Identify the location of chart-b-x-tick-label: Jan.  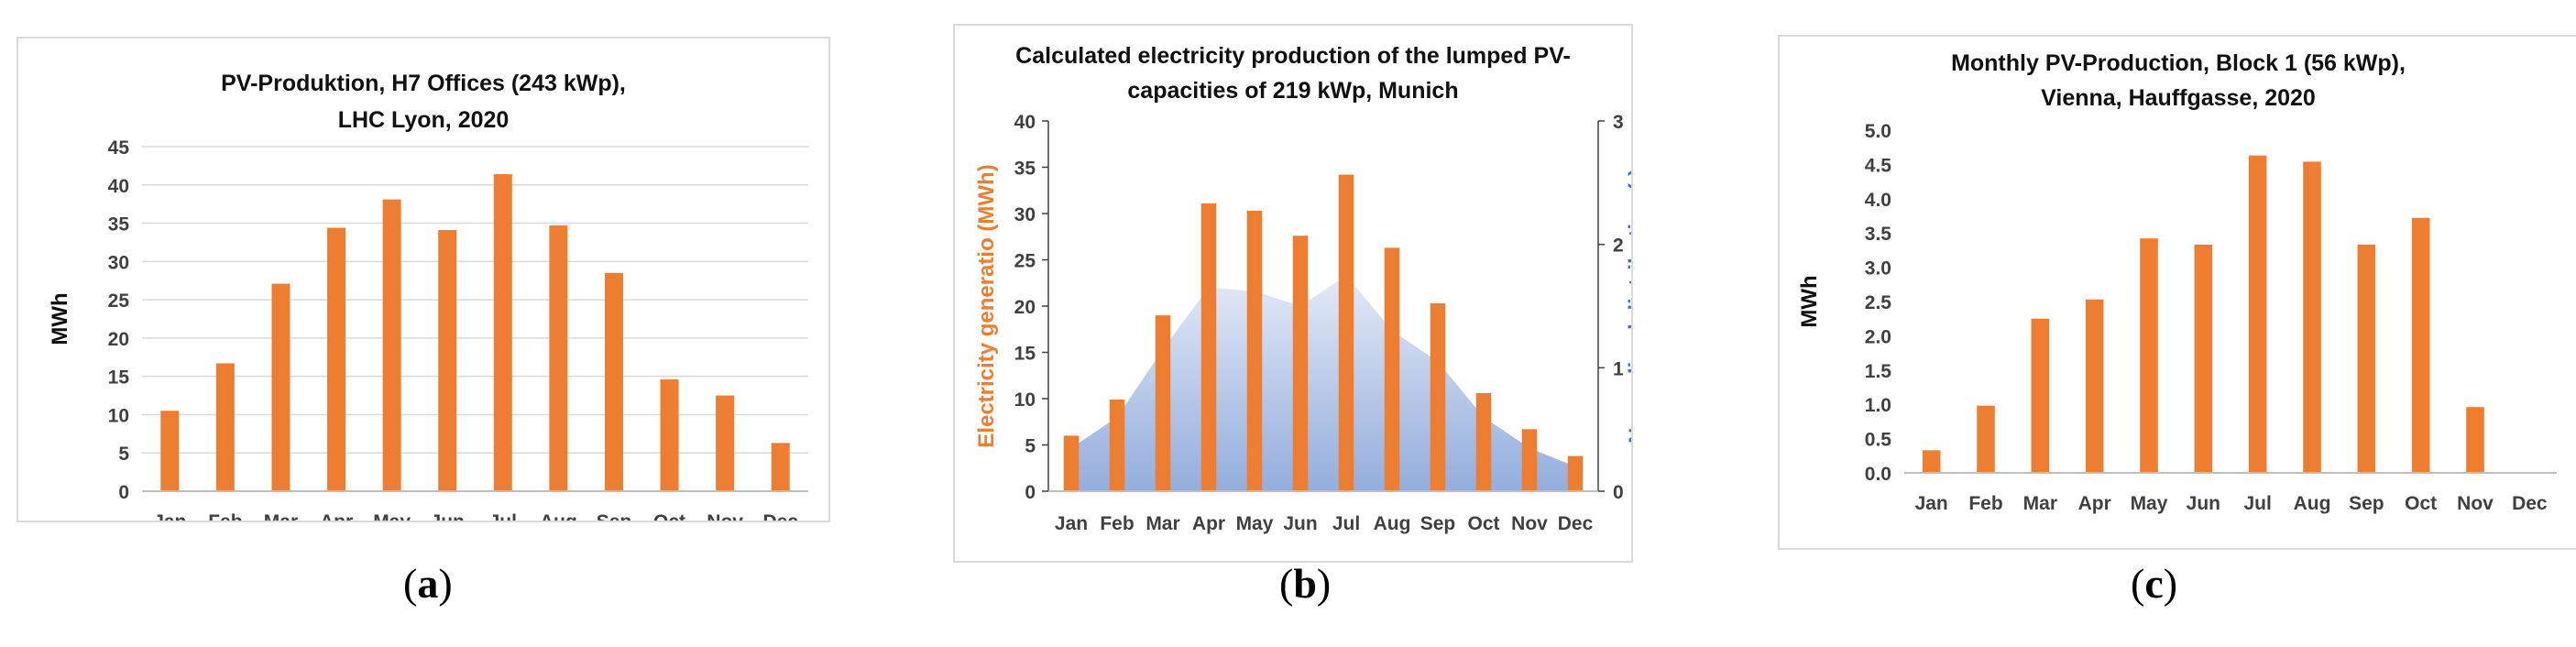
(1071, 523).